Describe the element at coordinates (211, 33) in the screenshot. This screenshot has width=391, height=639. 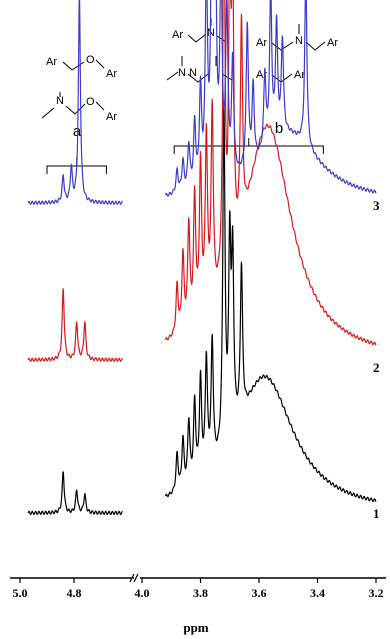
I see `struct-b1-linker: N` at that location.